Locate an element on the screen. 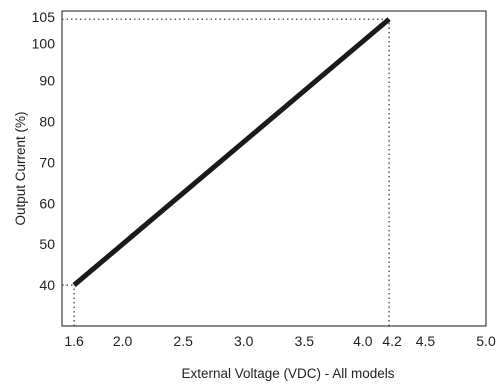  x-tick-labels: 1.6 2.0 2.5 3.0 3.5 4.0 4.2 4.5 5.0 is located at coordinates (280, 341).